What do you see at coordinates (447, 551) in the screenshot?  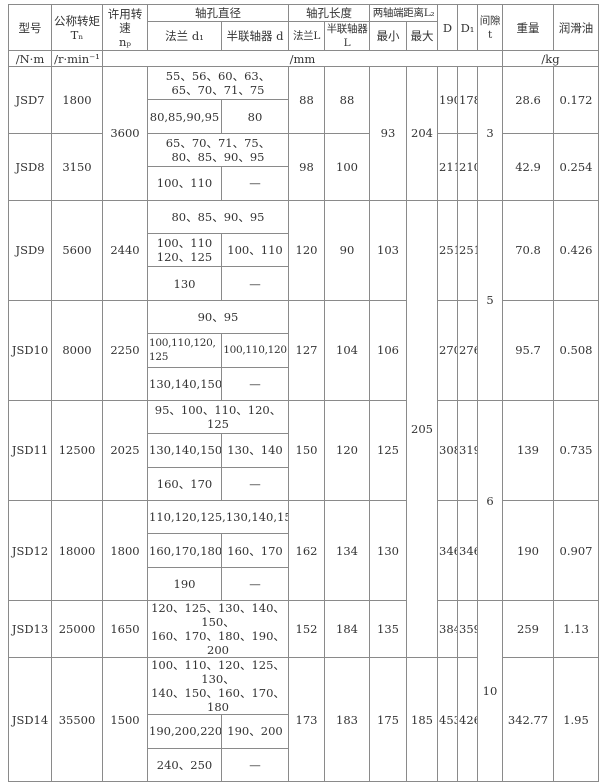 I see `cell-D: 346` at bounding box center [447, 551].